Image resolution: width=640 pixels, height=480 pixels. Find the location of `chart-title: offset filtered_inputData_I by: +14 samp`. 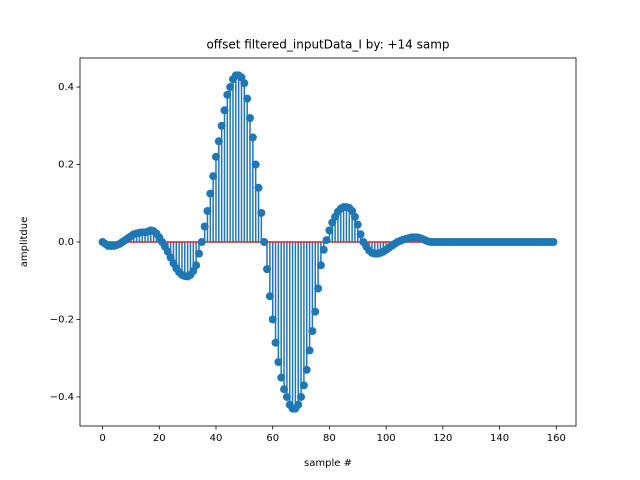

chart-title: offset filtered_inputData_I by: +14 samp is located at coordinates (327, 45).